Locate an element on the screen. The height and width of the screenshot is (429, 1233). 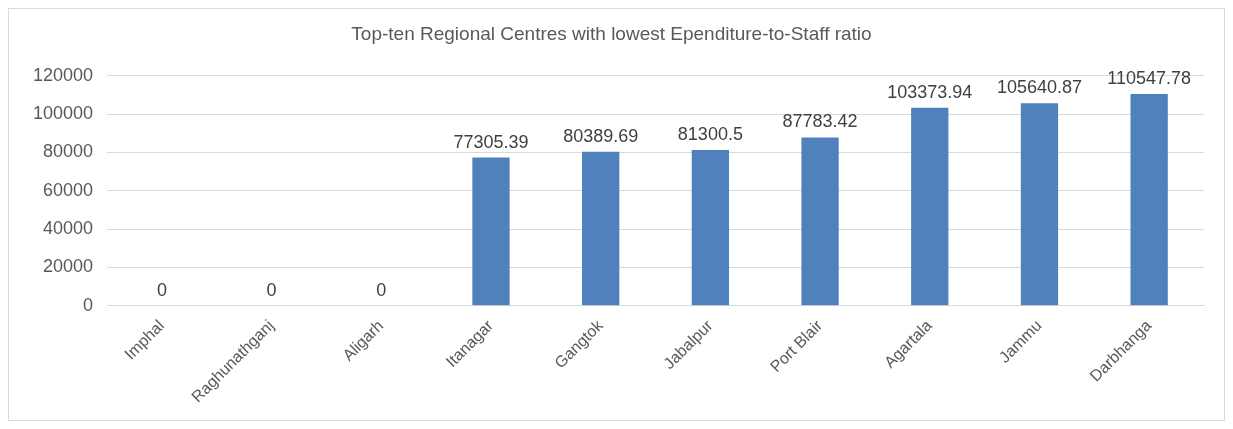
data-label: 110547.78 is located at coordinates (1149, 77).